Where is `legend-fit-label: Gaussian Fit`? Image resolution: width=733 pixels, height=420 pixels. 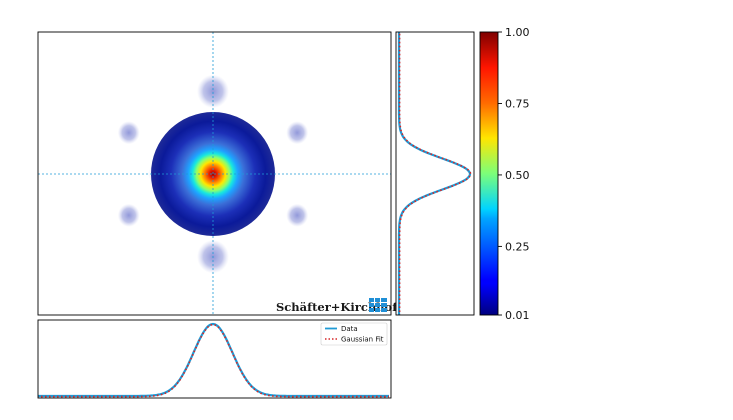 legend-fit-label: Gaussian Fit is located at coordinates (362, 340).